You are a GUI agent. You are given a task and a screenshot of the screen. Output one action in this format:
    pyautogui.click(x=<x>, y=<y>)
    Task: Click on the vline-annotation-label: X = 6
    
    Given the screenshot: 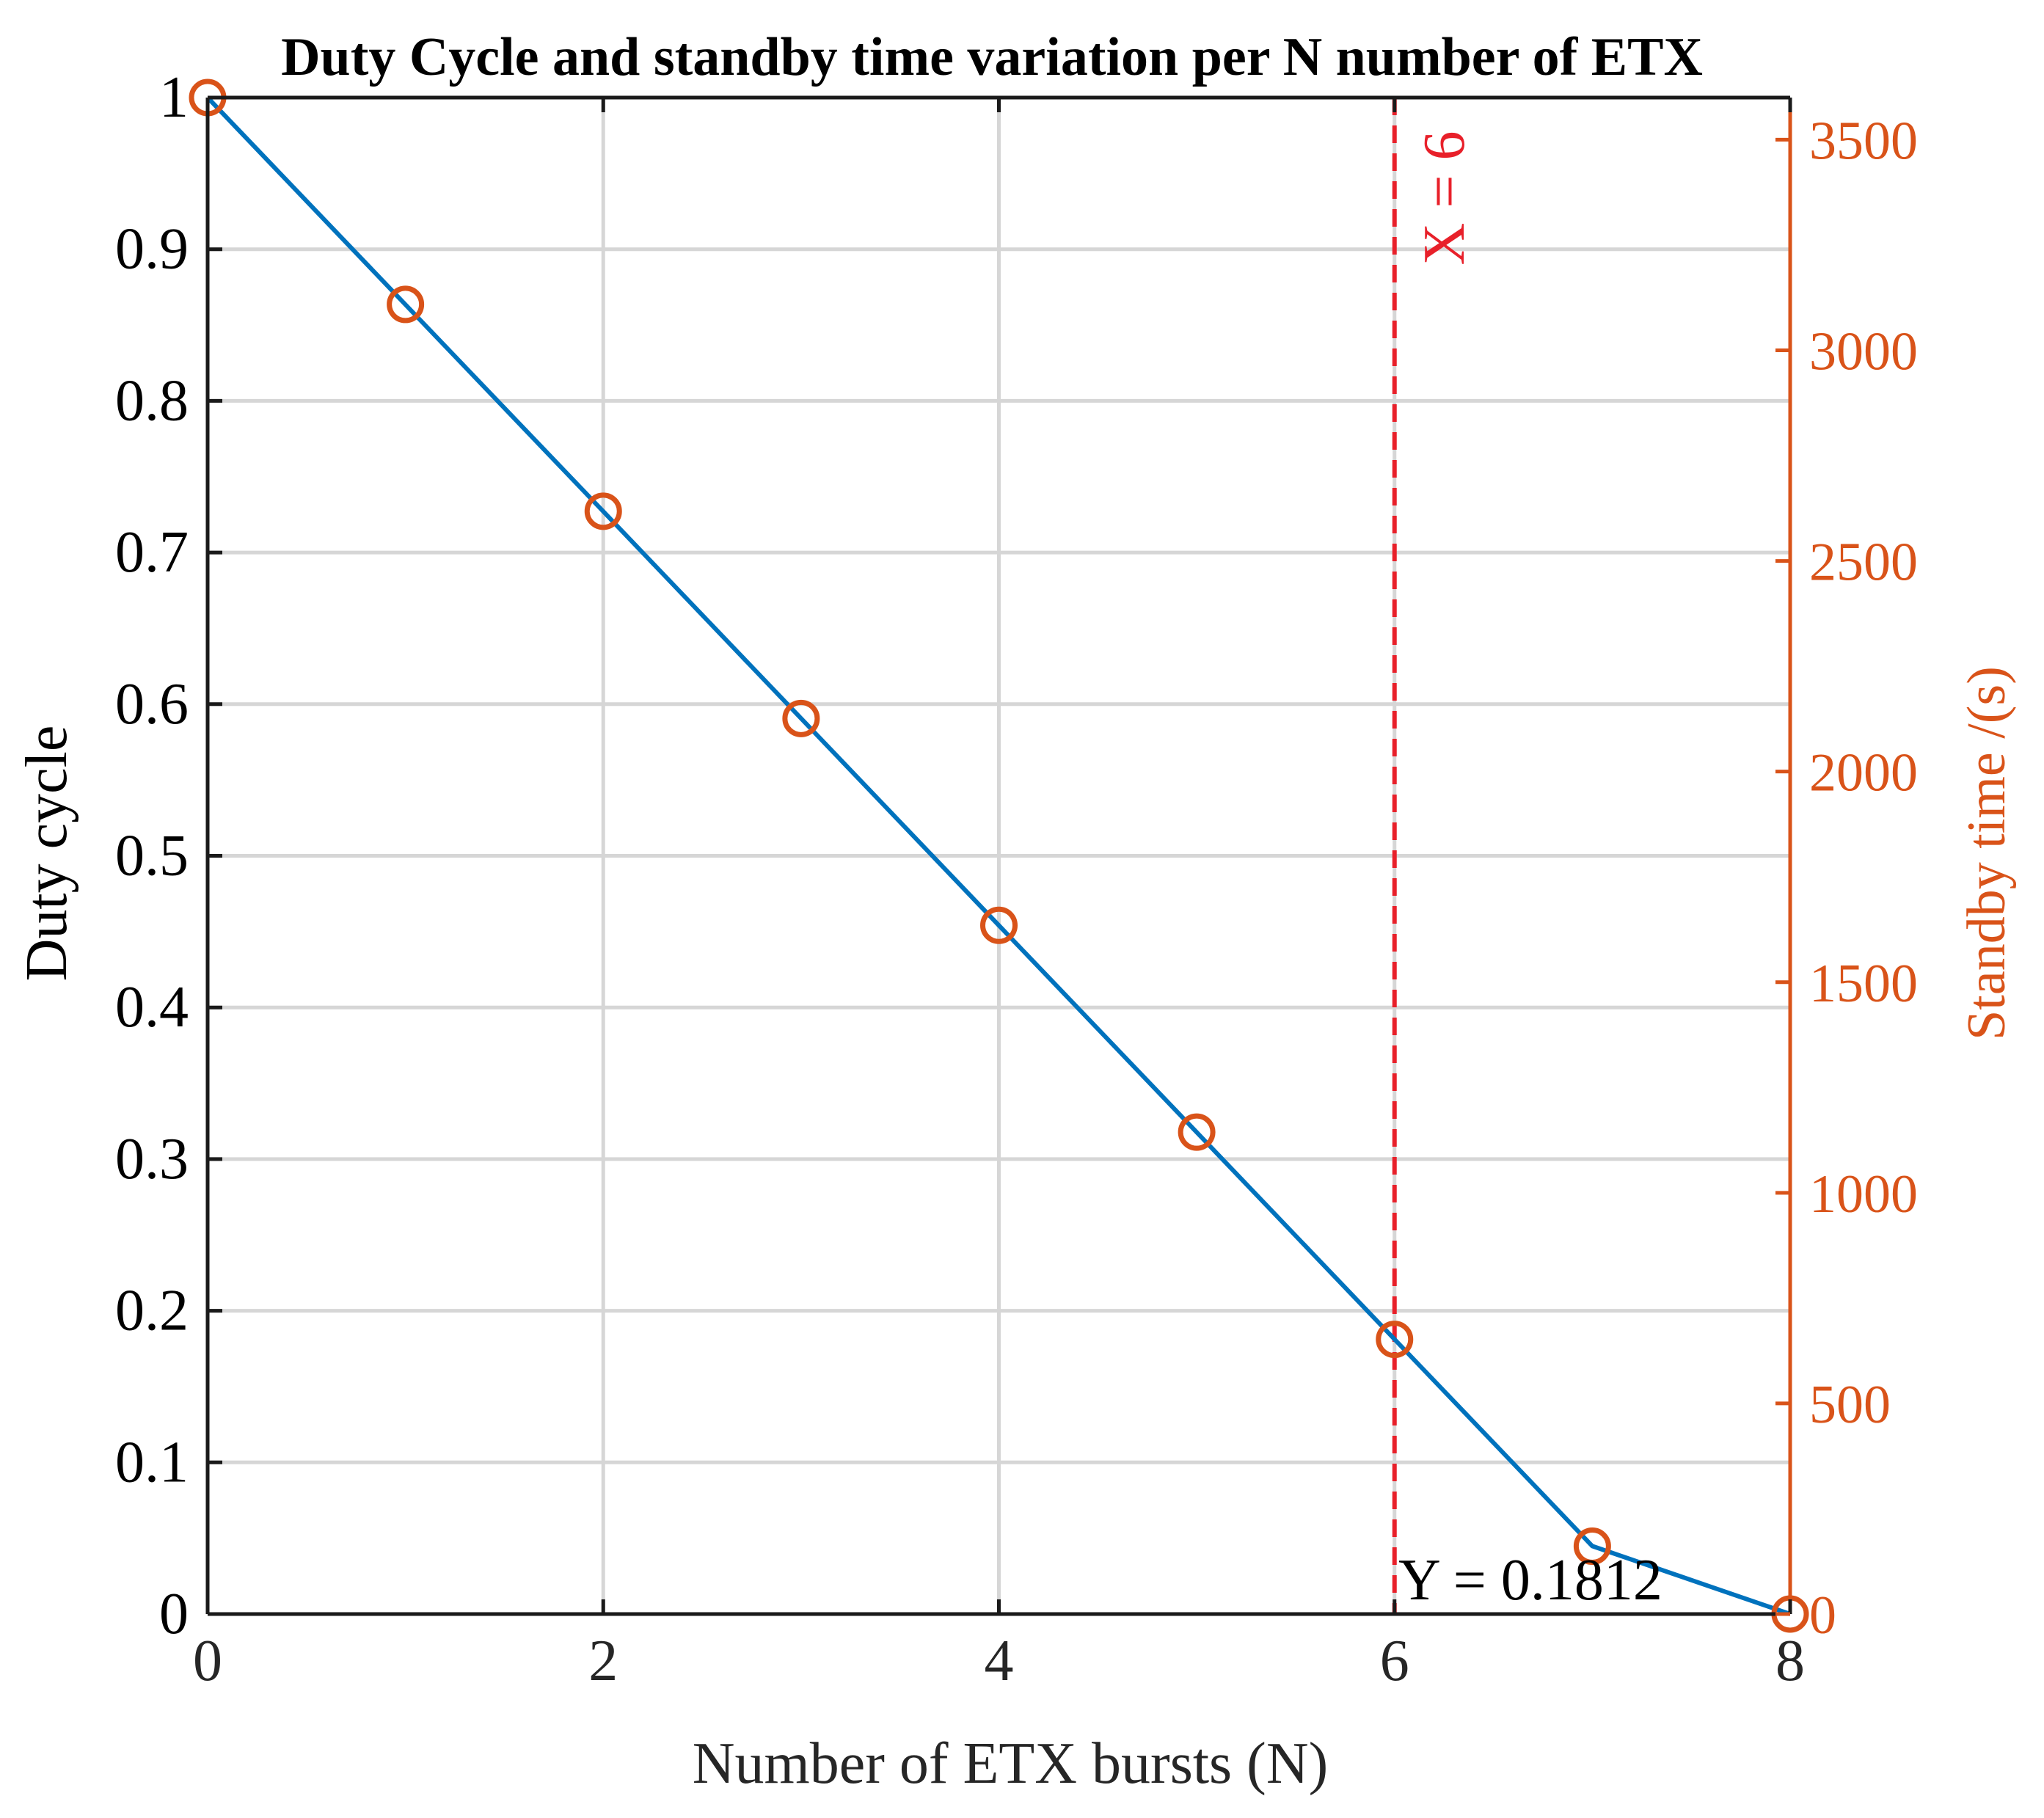 What is the action you would take?
    pyautogui.click(x=1444, y=198)
    